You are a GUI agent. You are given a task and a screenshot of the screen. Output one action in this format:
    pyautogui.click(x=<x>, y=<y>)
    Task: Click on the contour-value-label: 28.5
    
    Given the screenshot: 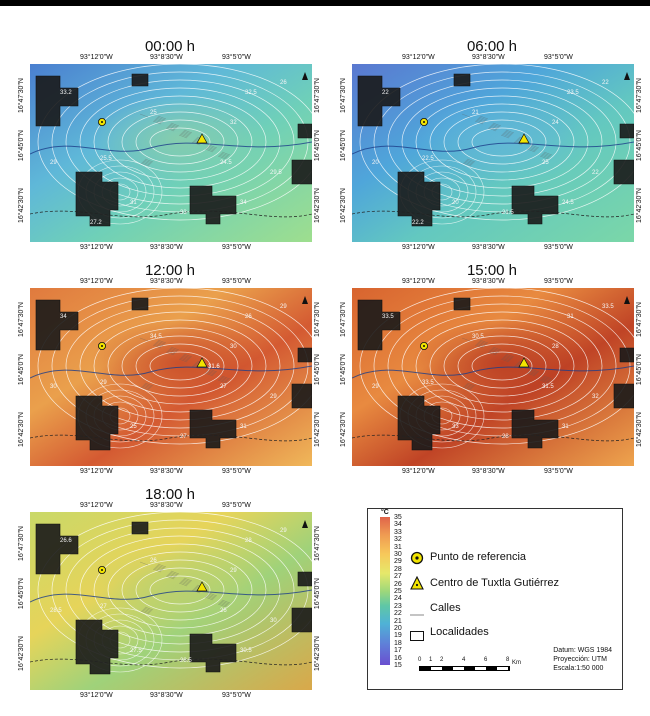 What is the action you would take?
    pyautogui.click(x=56, y=611)
    